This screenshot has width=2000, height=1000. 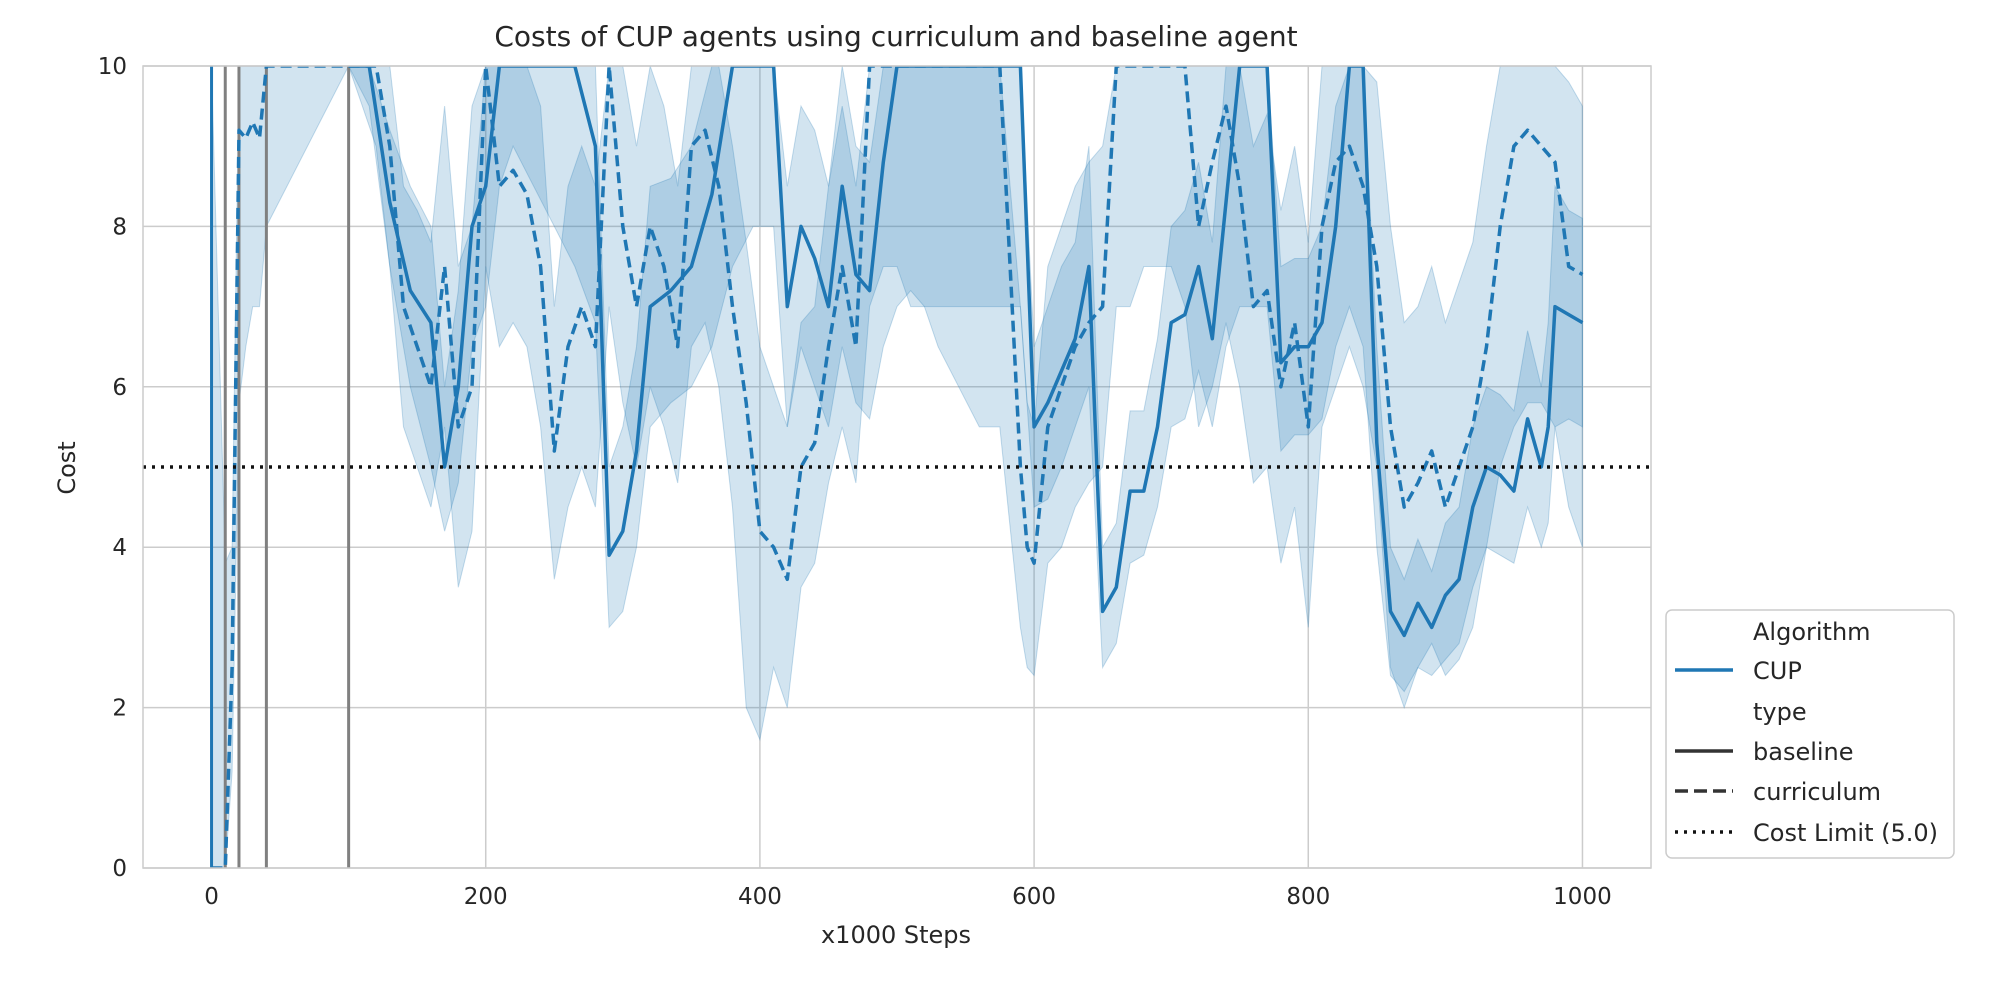 What do you see at coordinates (119, 709) in the screenshot?
I see `y-tick-label: 2` at bounding box center [119, 709].